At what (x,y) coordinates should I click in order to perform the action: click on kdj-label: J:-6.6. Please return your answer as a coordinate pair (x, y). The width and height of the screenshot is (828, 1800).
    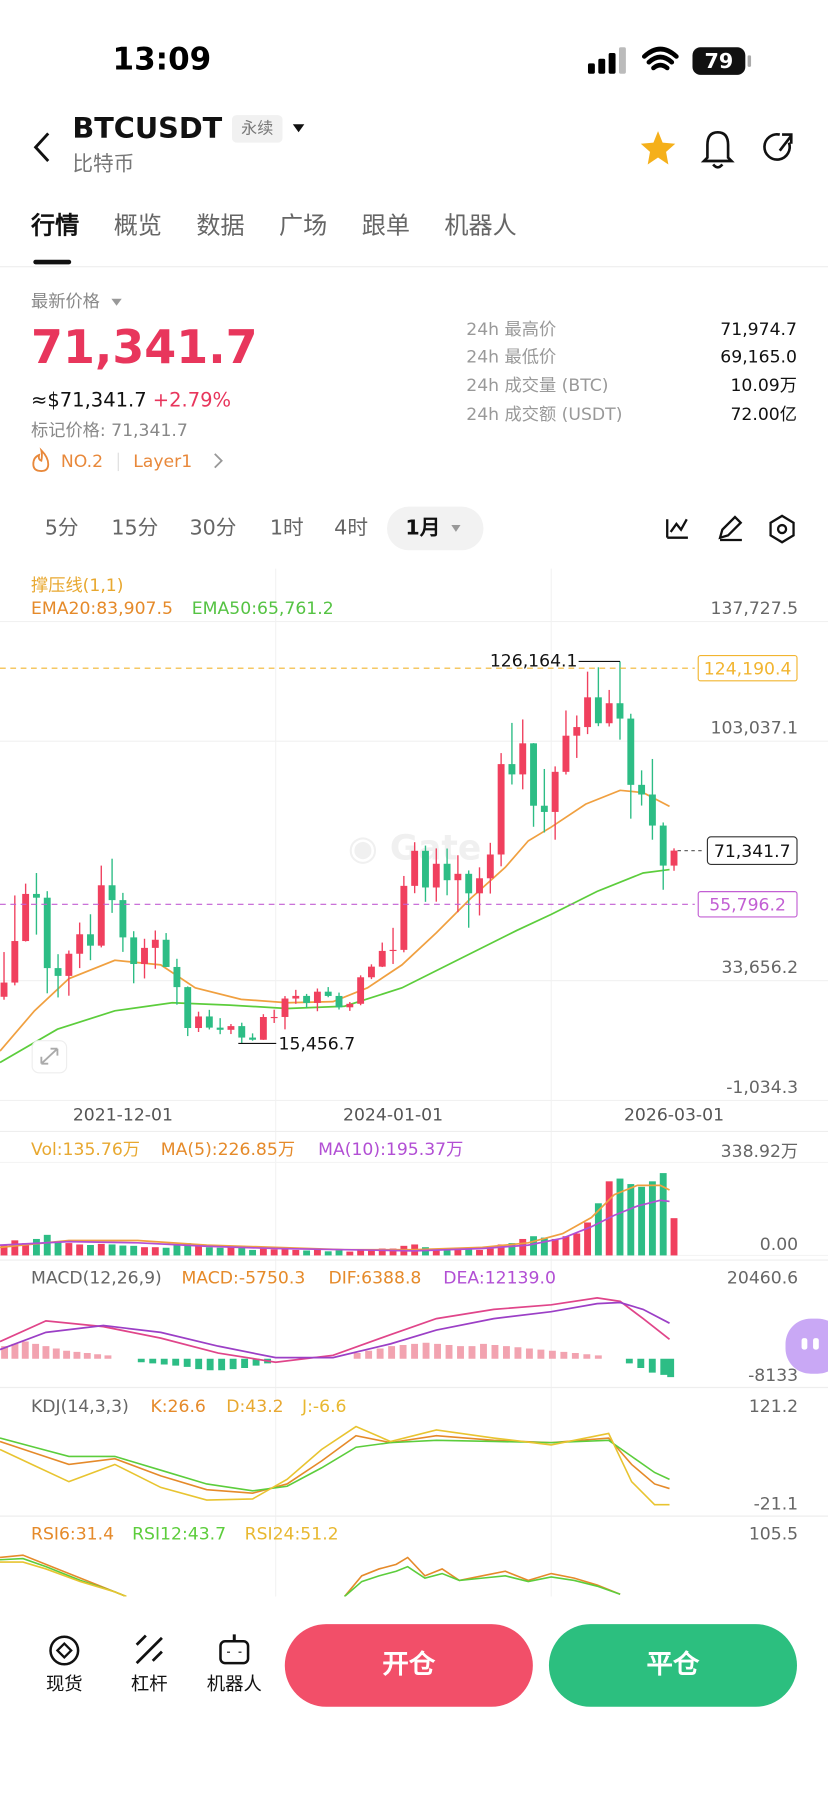
    Looking at the image, I should click on (323, 1407).